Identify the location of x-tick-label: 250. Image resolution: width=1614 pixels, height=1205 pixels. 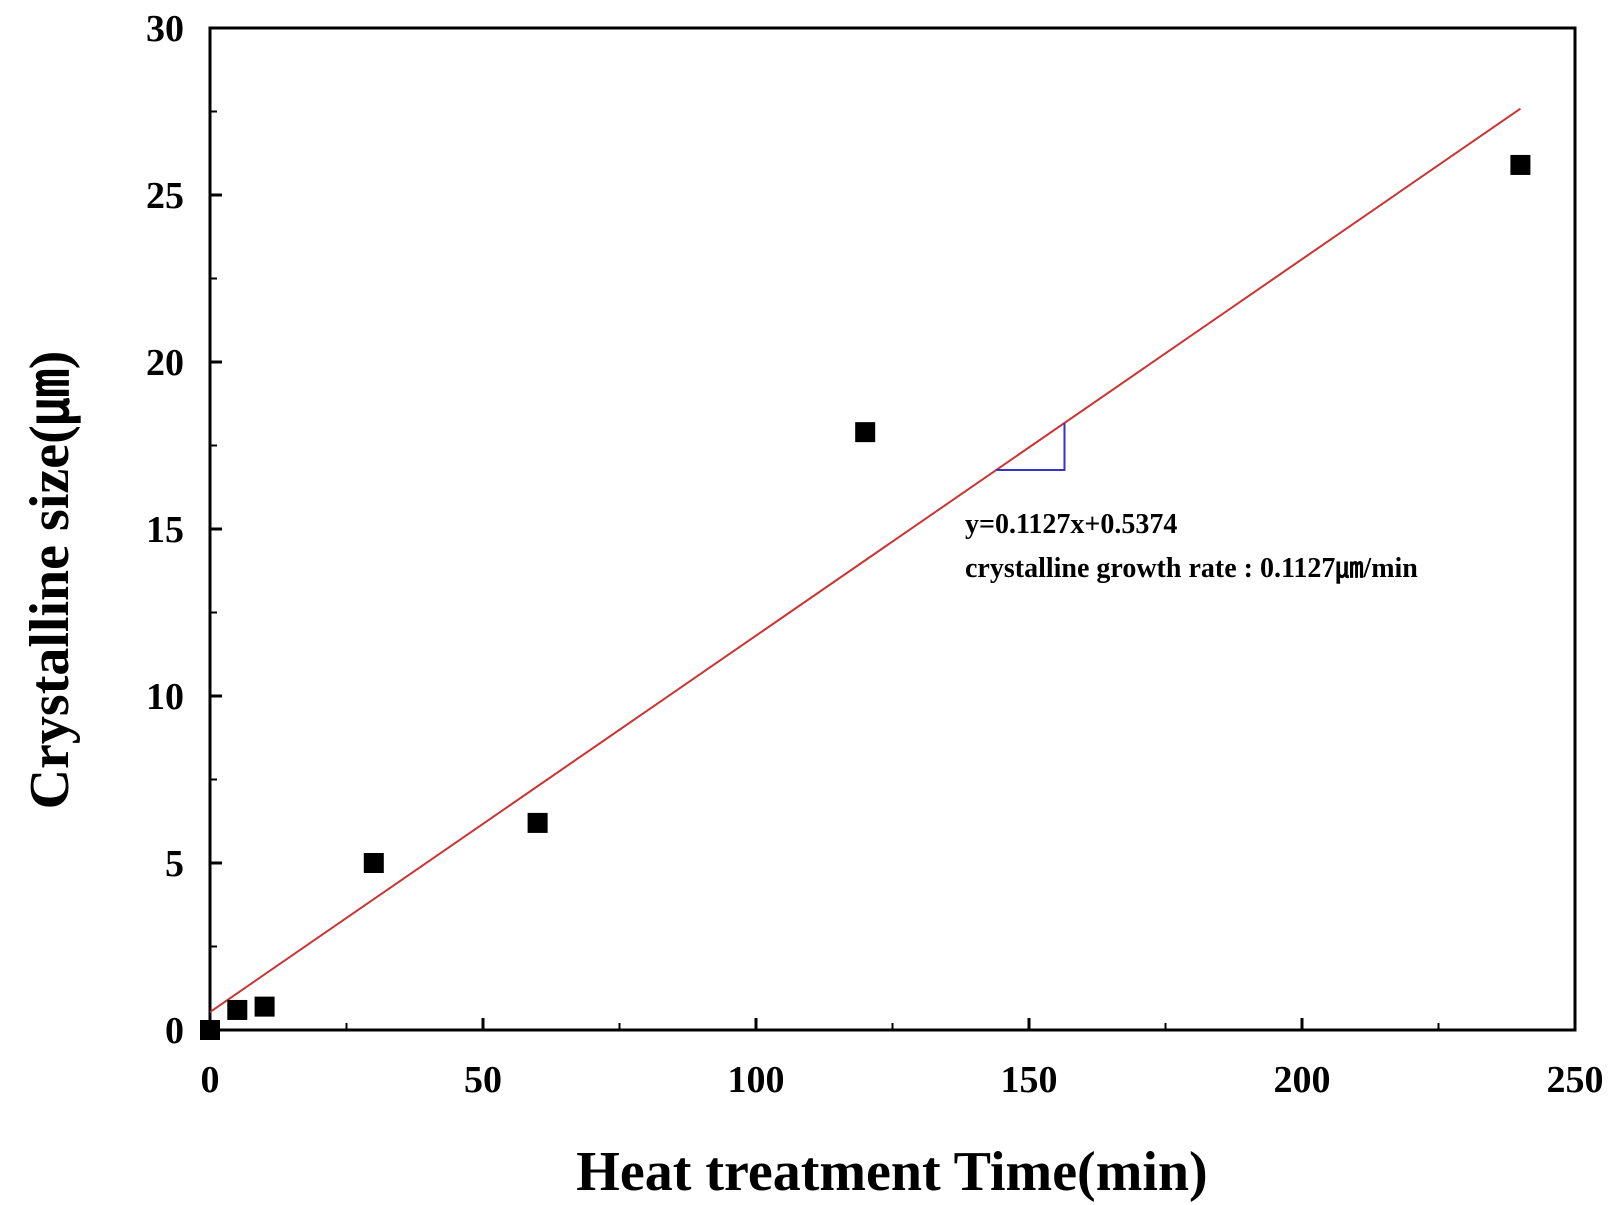
(1575, 1080).